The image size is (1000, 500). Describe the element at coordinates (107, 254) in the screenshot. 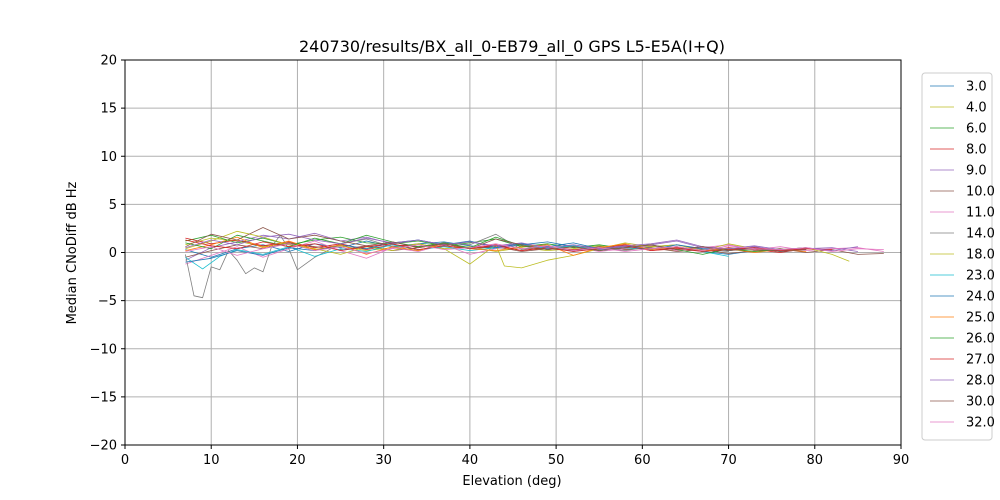

I see `y-axis: −20 −15 −10 −5 0 5 10 15 20` at that location.